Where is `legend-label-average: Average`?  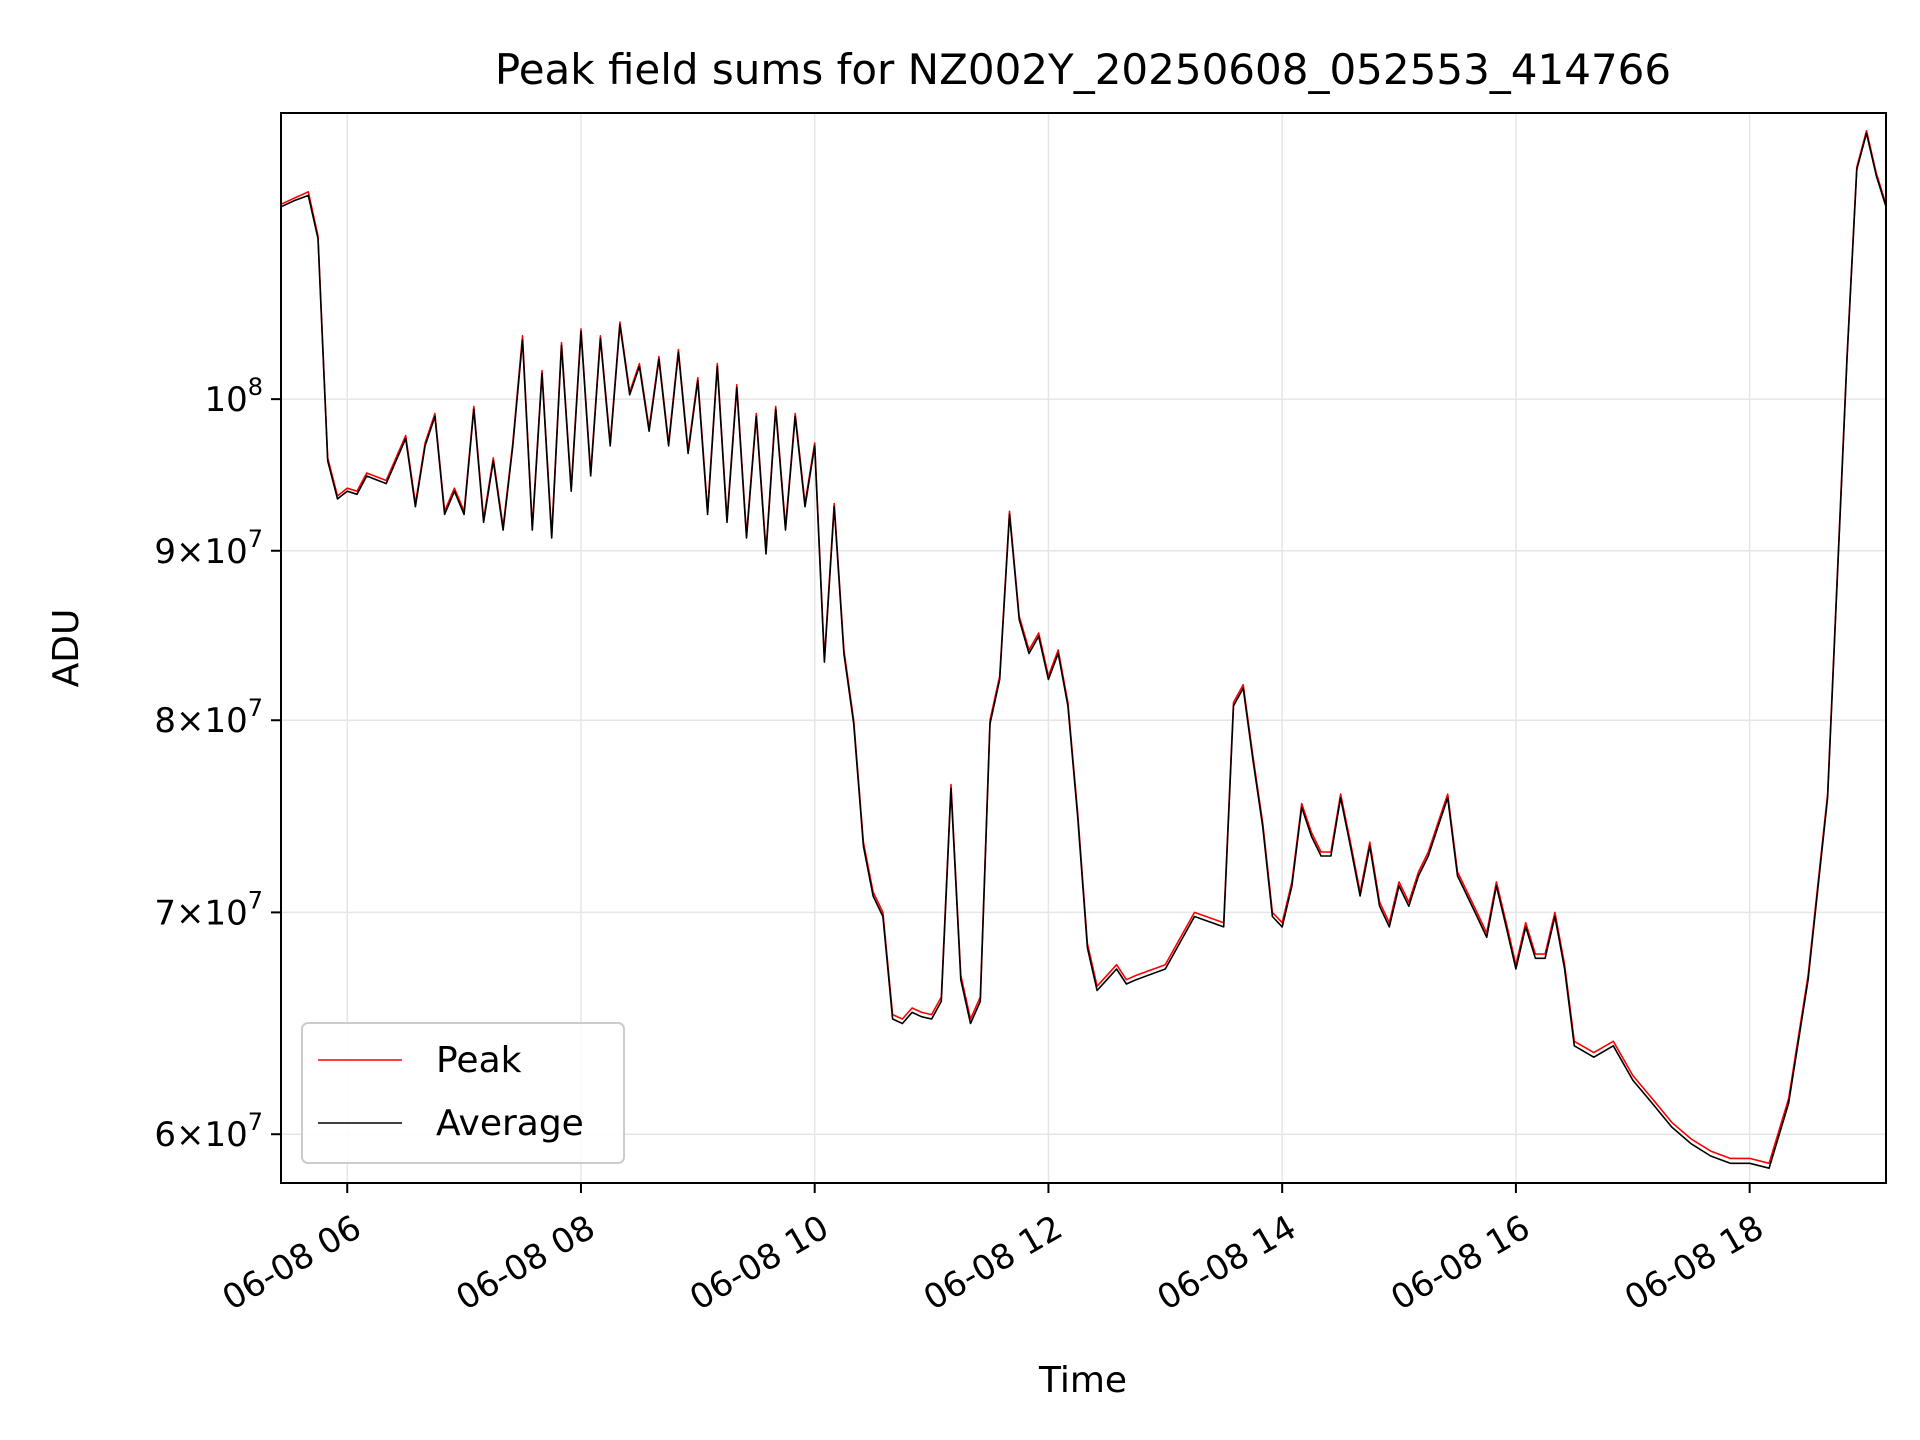 legend-label-average: Average is located at coordinates (510, 1123).